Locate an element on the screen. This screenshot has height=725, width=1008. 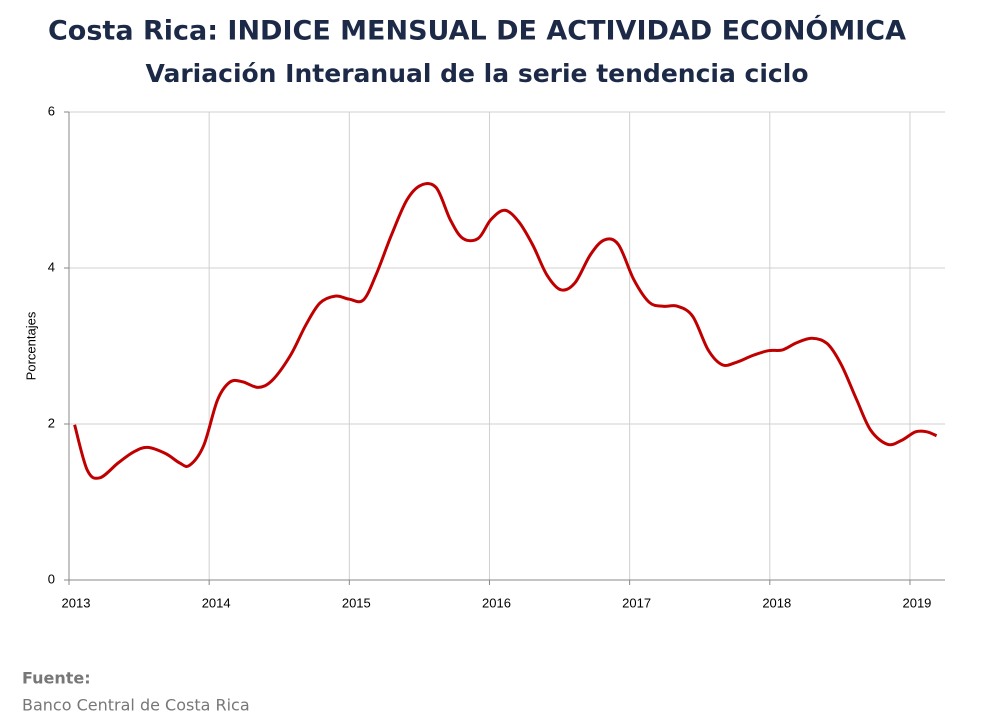
source: Banco Central de Costa Rica is located at coordinates (136, 705).